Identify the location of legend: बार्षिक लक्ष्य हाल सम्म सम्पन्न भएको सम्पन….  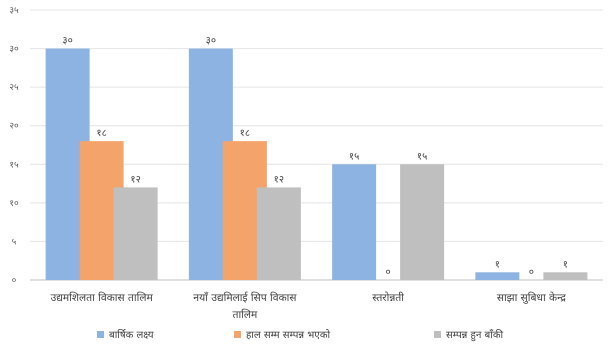
(300, 335).